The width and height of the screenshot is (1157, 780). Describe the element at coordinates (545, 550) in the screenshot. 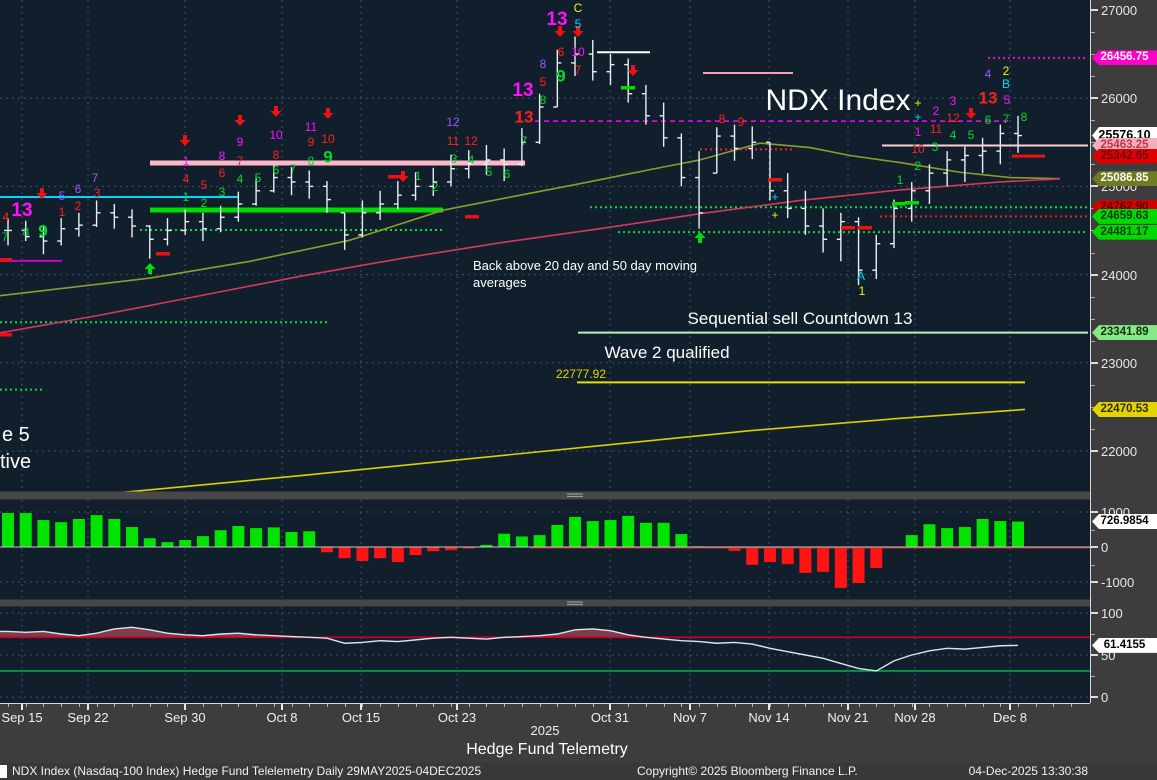

I see `histogram-panel` at that location.